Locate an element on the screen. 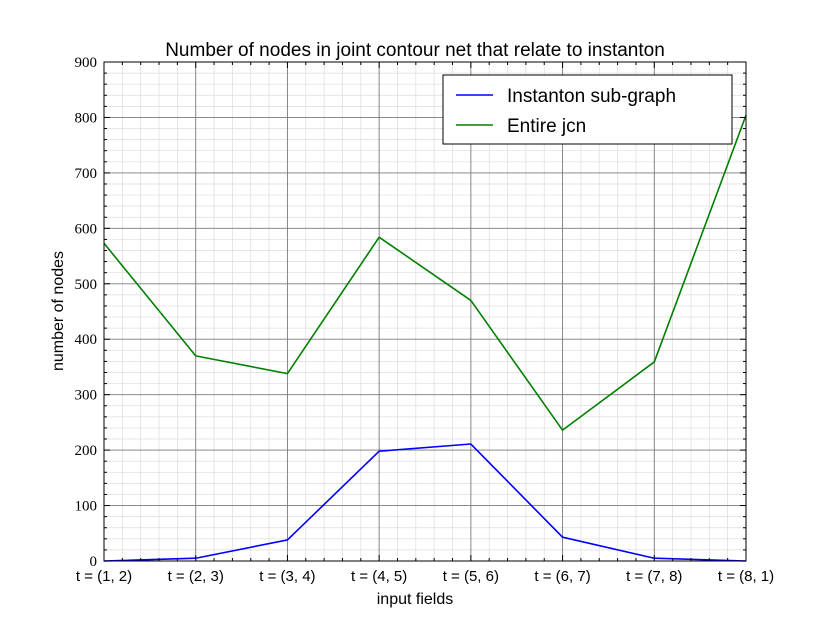 The height and width of the screenshot is (623, 830). y-tick-label: 300 is located at coordinates (86, 396).